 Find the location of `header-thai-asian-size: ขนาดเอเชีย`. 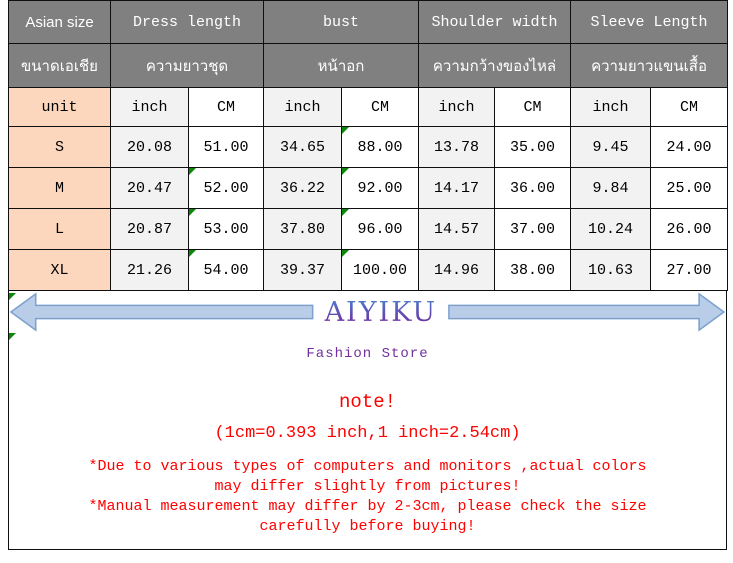

header-thai-asian-size: ขนาดเอเชีย is located at coordinates (59, 65).